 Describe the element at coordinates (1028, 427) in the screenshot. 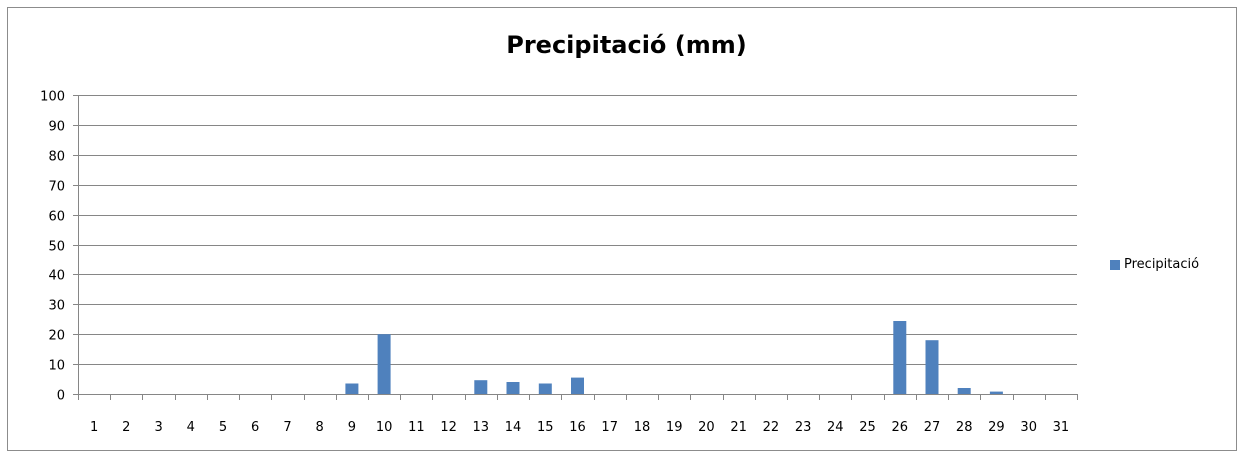

I see `x-tick-label: 30` at that location.